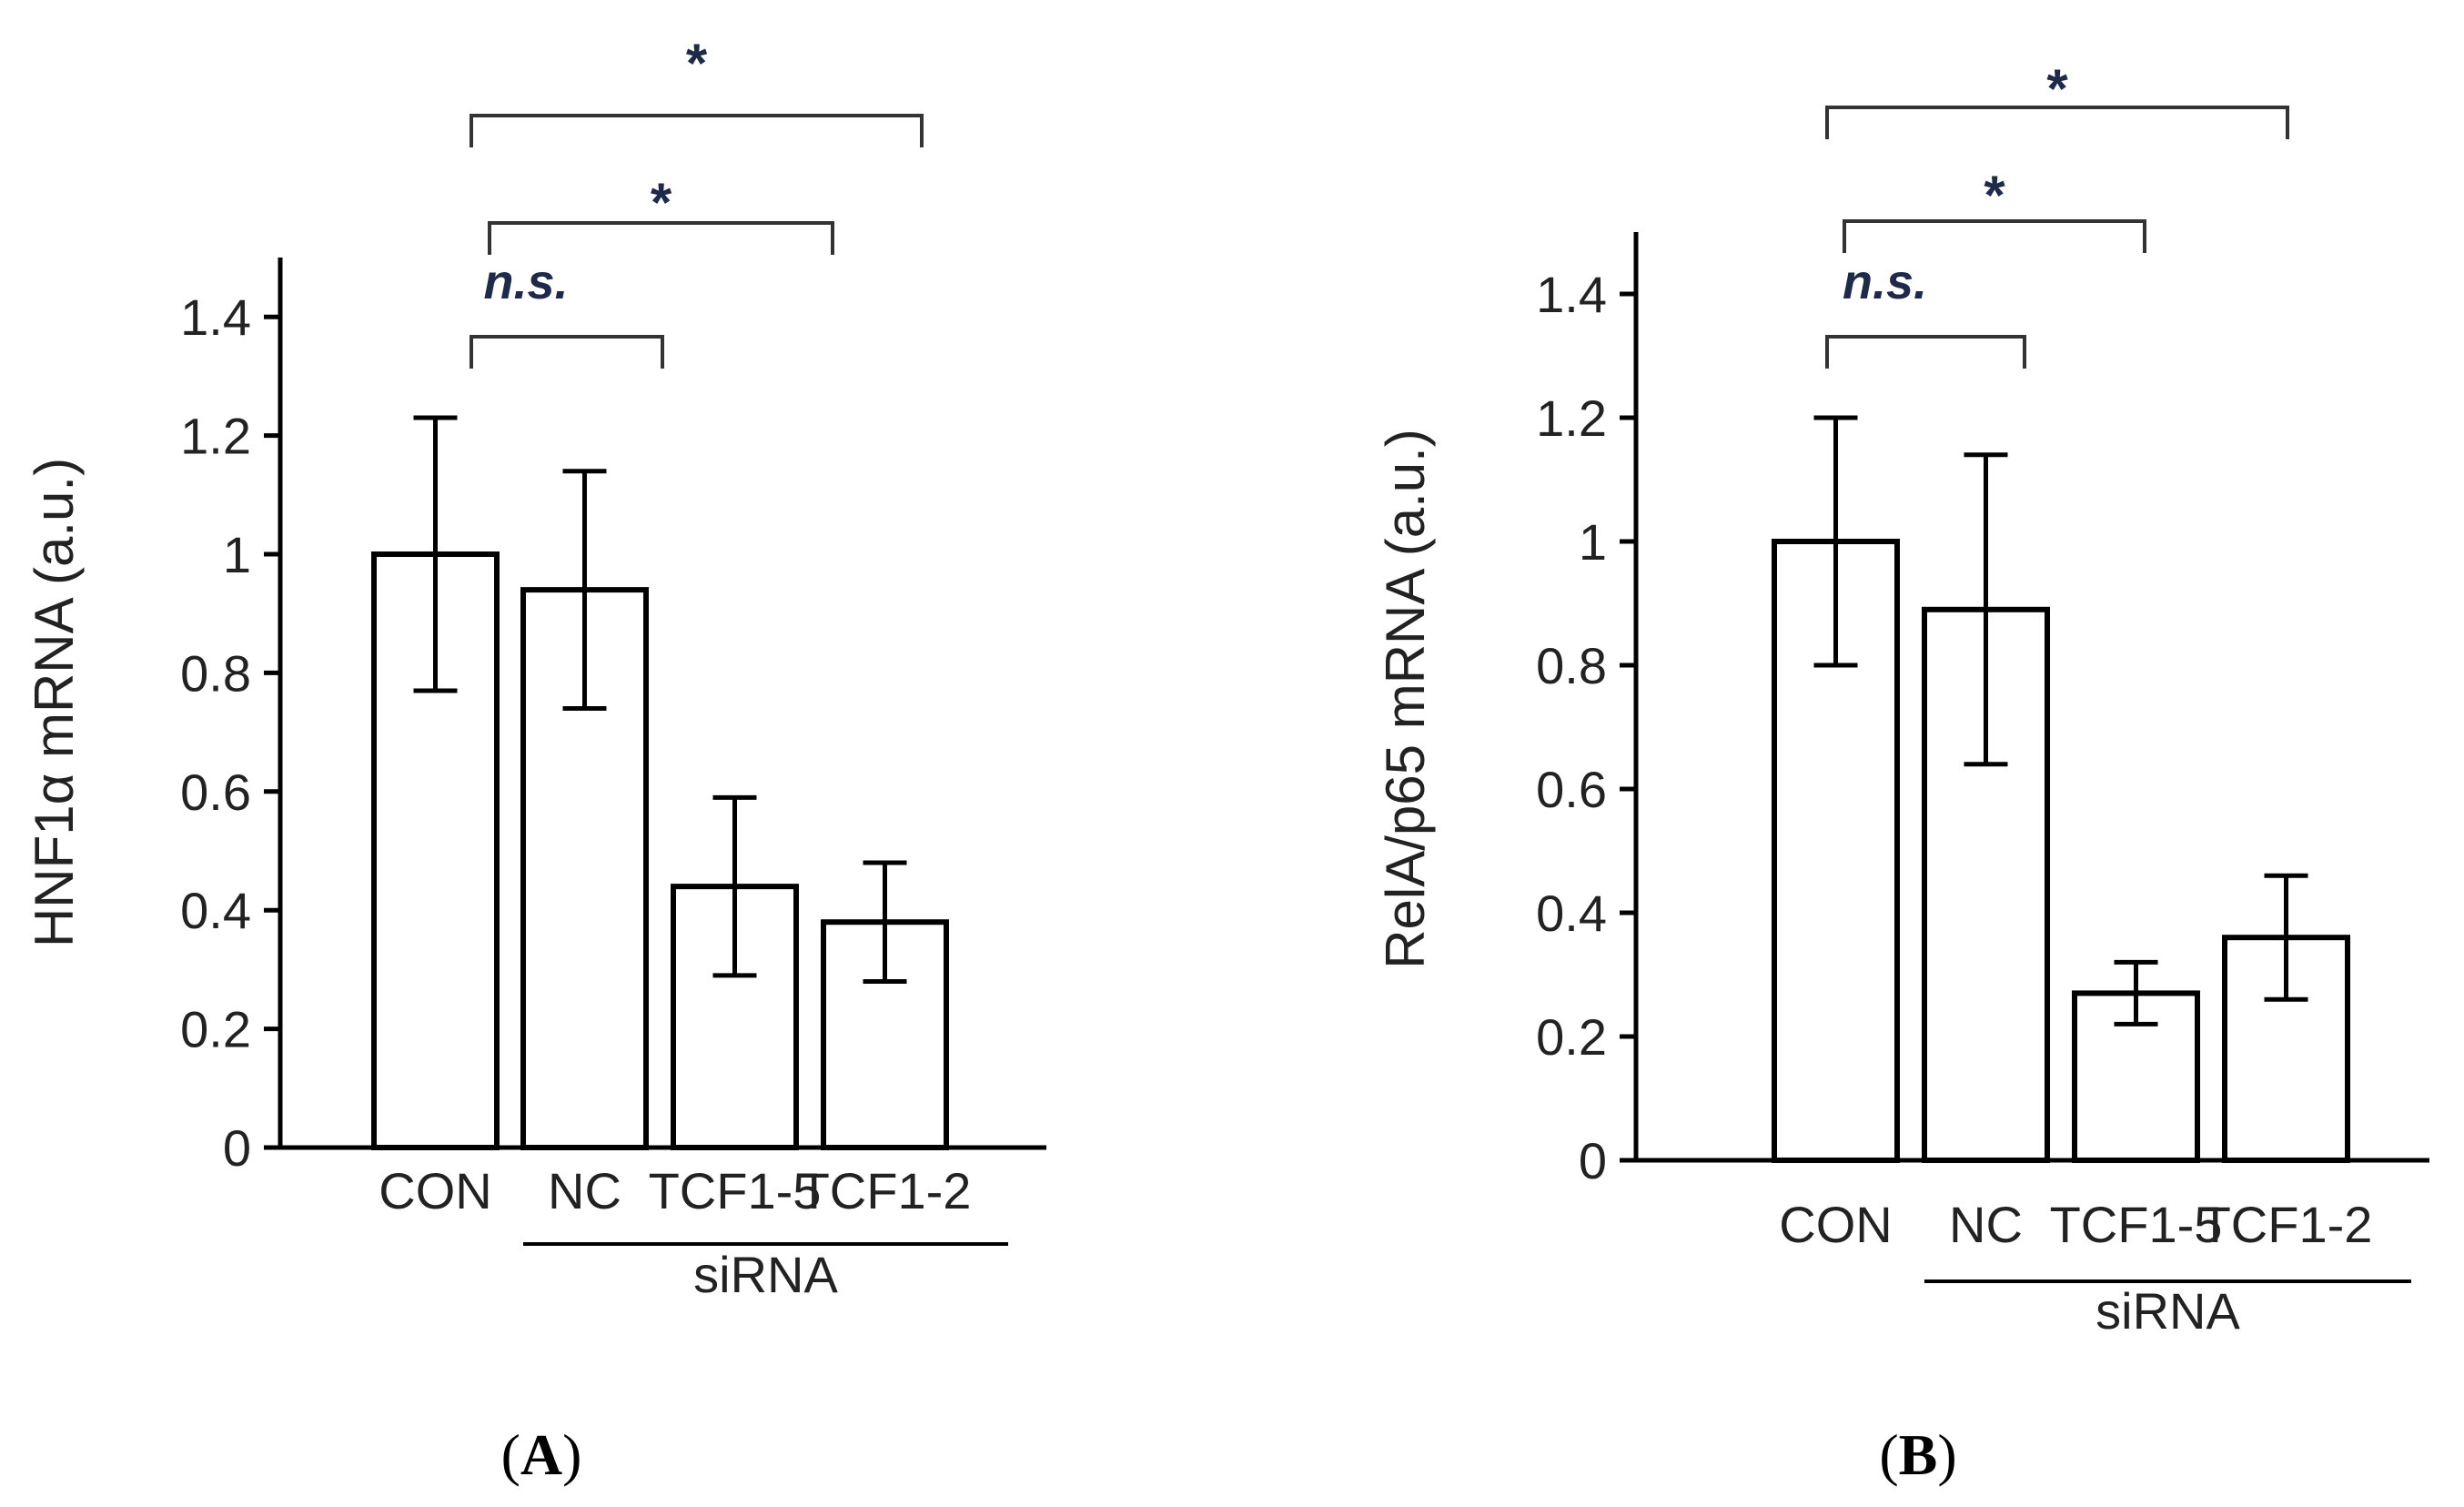  What do you see at coordinates (2286, 1225) in the screenshot?
I see `chart-b-category-label: TCF1-2` at bounding box center [2286, 1225].